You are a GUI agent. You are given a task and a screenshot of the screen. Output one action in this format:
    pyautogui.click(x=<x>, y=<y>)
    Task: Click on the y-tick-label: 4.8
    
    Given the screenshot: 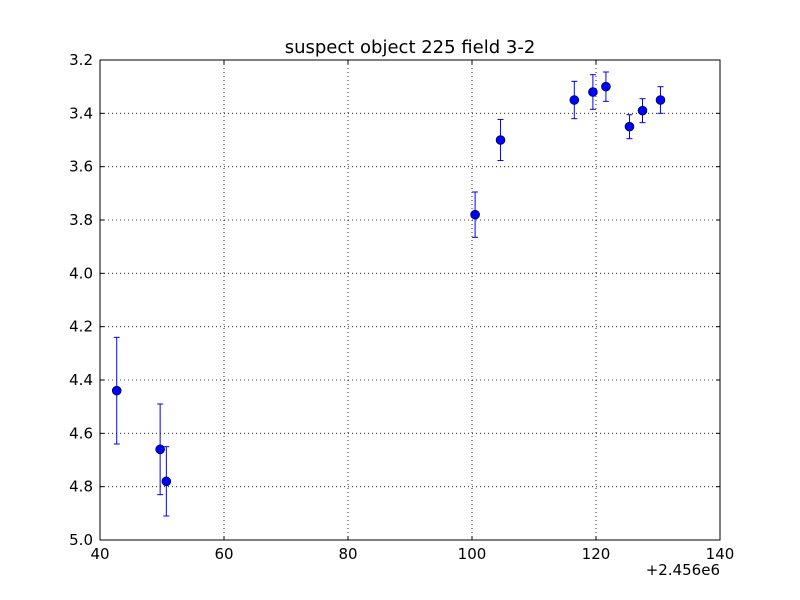 What is the action you would take?
    pyautogui.click(x=81, y=487)
    